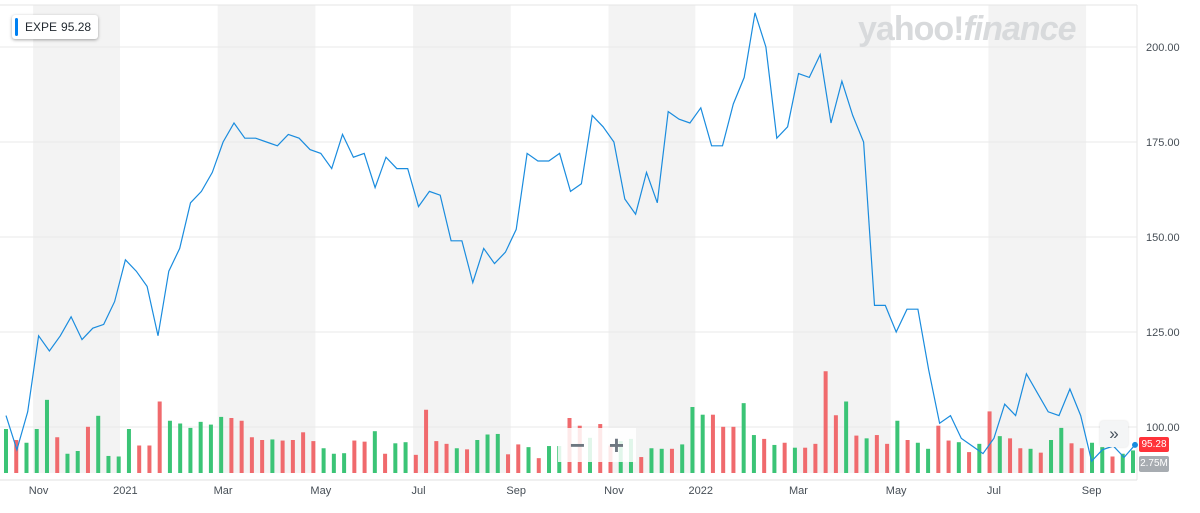 The width and height of the screenshot is (1200, 513). I want to click on x-tick-label: 2021, so click(125, 491).